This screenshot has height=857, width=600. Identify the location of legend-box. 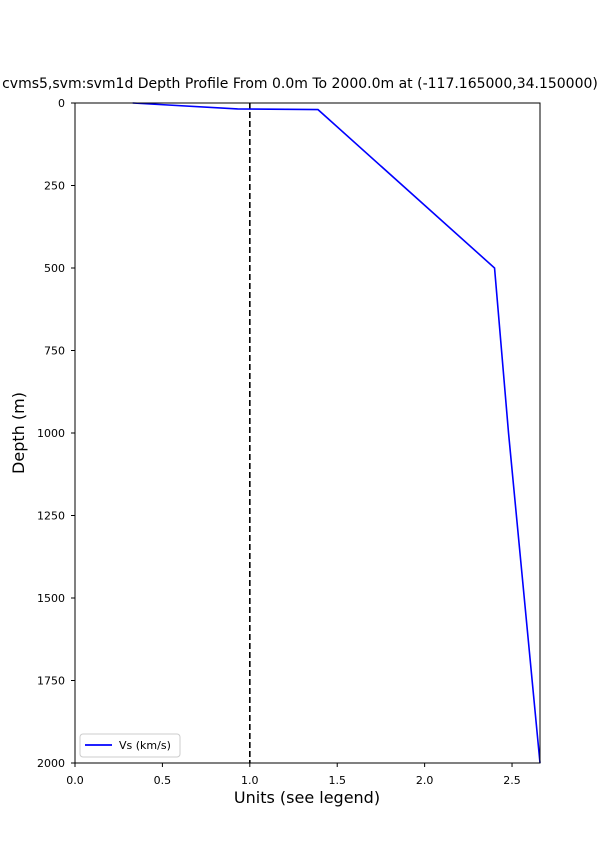
(130, 745).